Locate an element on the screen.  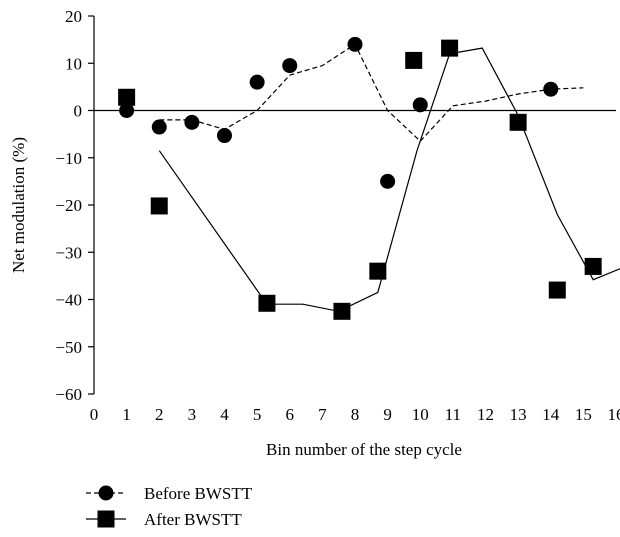
y-tick-label: −30 is located at coordinates (68, 252).